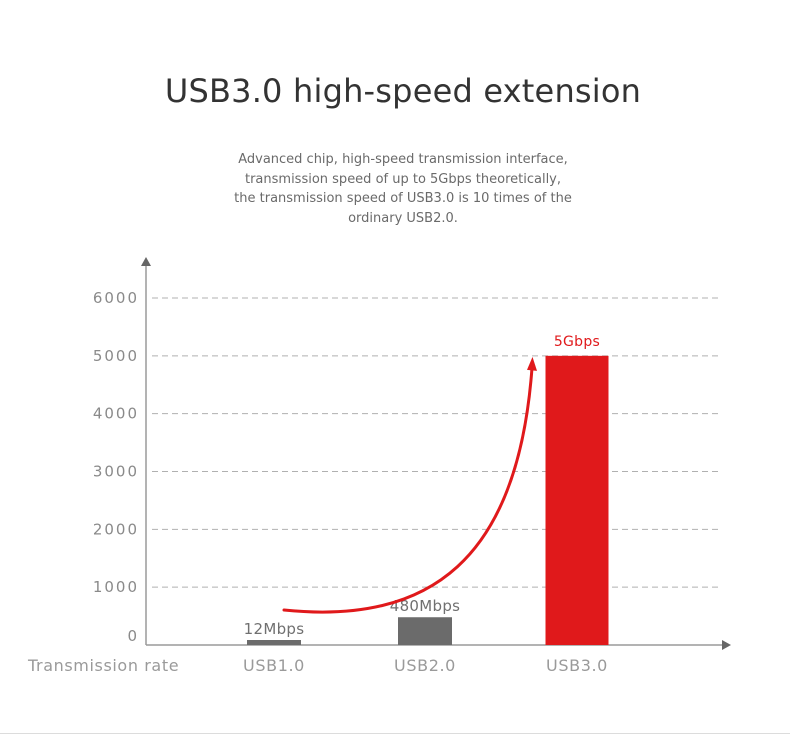  I want to click on bar-usb30, so click(577, 500).